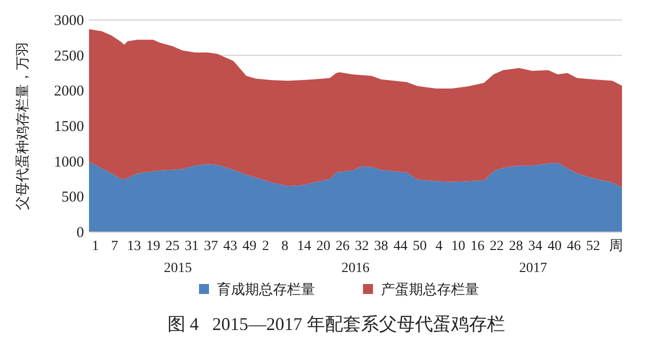  What do you see at coordinates (114, 246) in the screenshot?
I see `x-tick-label: 7` at bounding box center [114, 246].